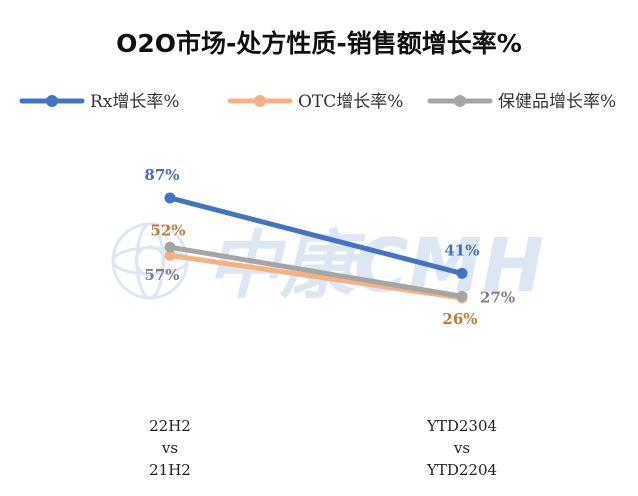 The height and width of the screenshot is (496, 638). I want to click on chart-title: O2O市场-处方性质-销售额增长率%, so click(319, 43).